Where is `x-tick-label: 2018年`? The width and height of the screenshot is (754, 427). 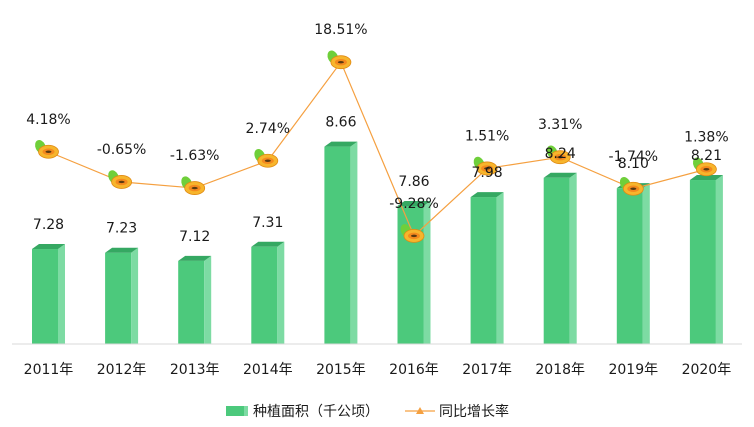 x-tick-label: 2018年 is located at coordinates (560, 370).